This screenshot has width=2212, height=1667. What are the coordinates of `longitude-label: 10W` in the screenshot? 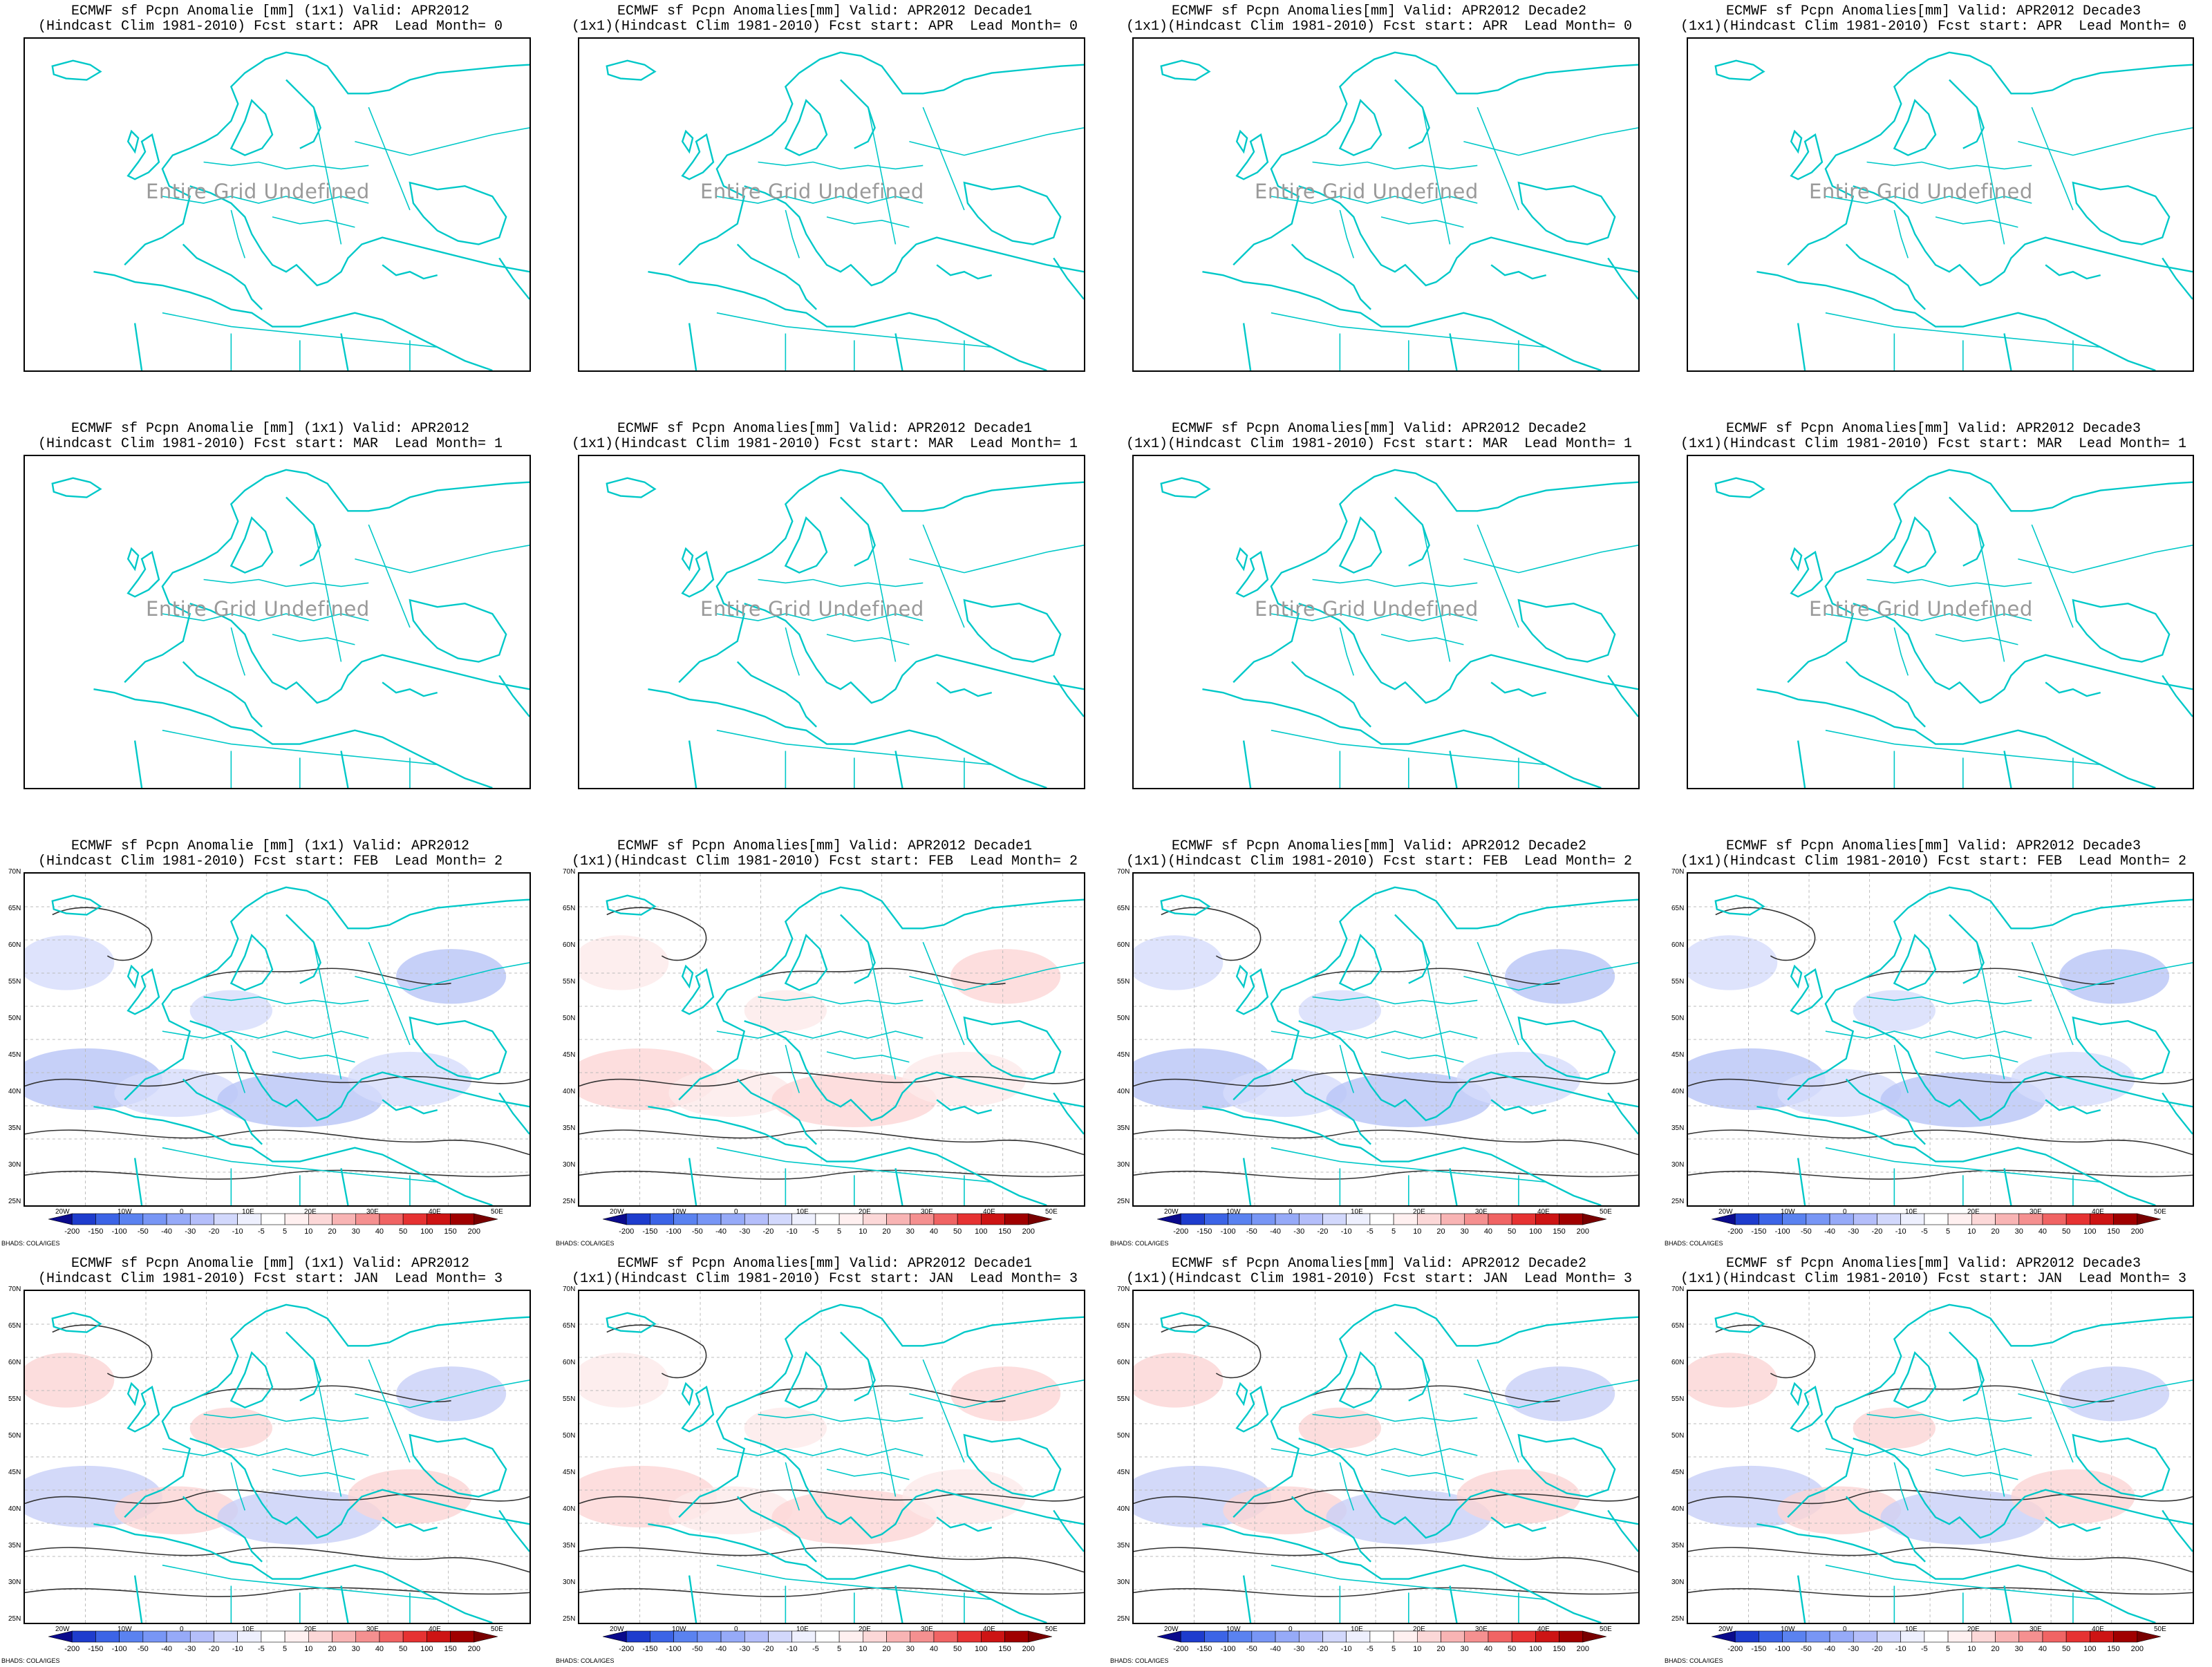 It's located at (679, 1629).